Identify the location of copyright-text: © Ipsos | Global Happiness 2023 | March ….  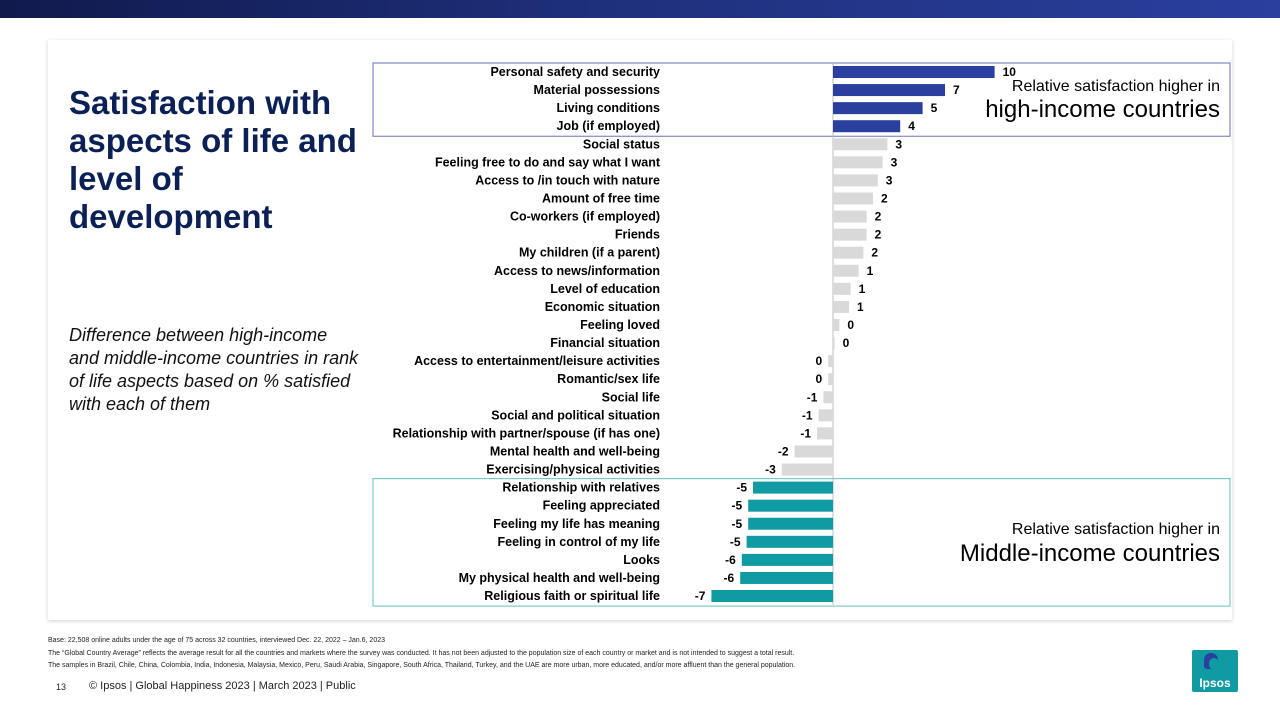
(222, 686).